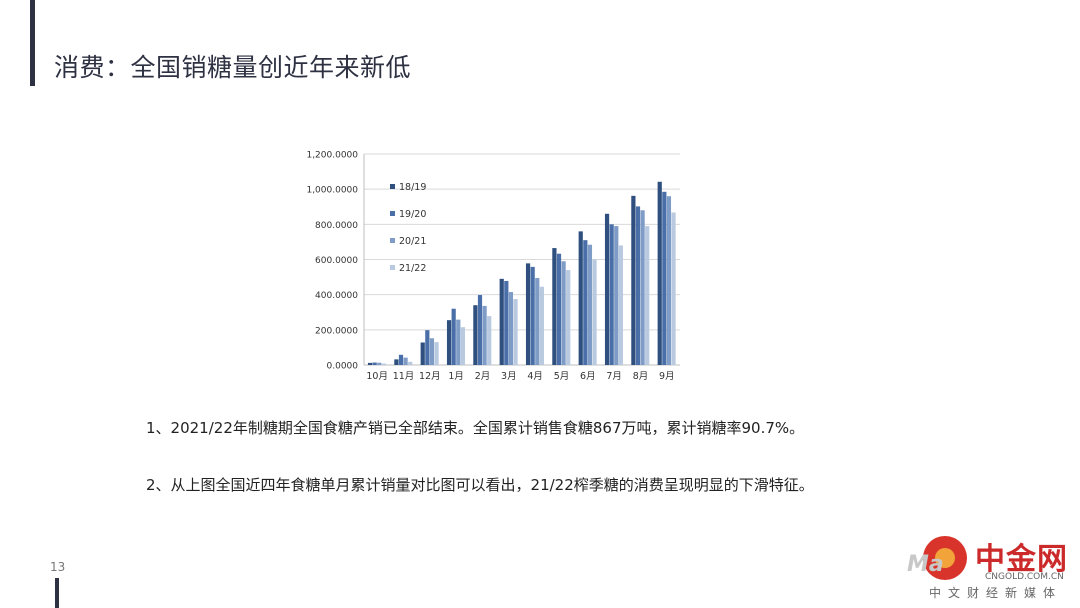 The width and height of the screenshot is (1080, 608). Describe the element at coordinates (343, 367) in the screenshot. I see `y-tick-label: 0.0000` at that location.